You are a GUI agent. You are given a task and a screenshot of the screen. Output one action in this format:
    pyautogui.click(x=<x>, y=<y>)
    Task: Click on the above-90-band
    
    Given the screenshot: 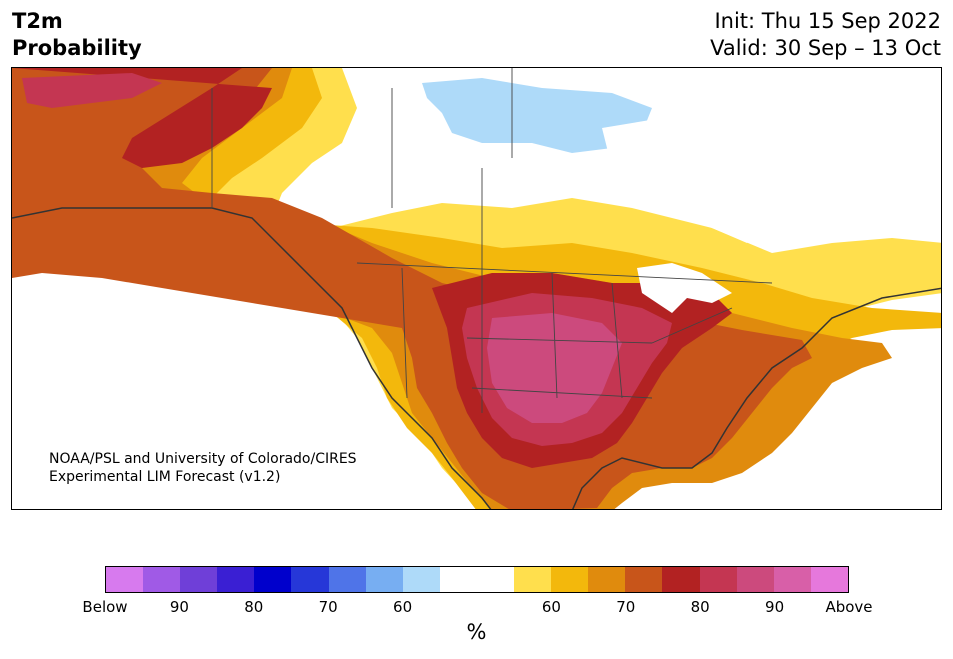 What is the action you would take?
    pyautogui.click(x=554, y=368)
    